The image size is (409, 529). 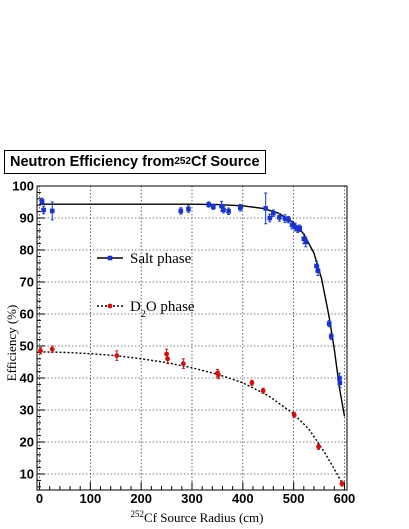 I want to click on legend-label-part: O phase, so click(x=170, y=307).